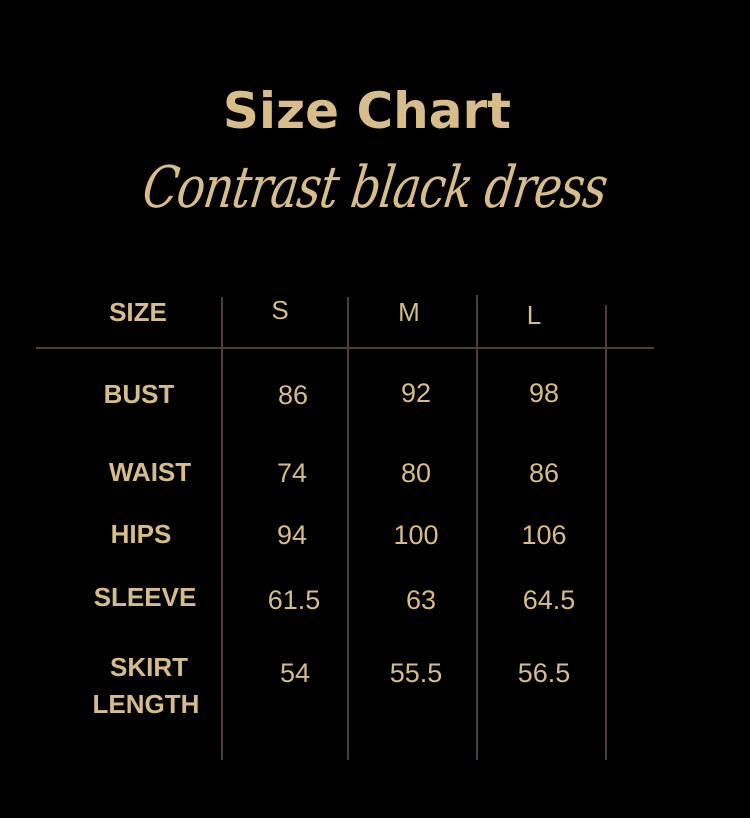  I want to click on cell: 63, so click(421, 600).